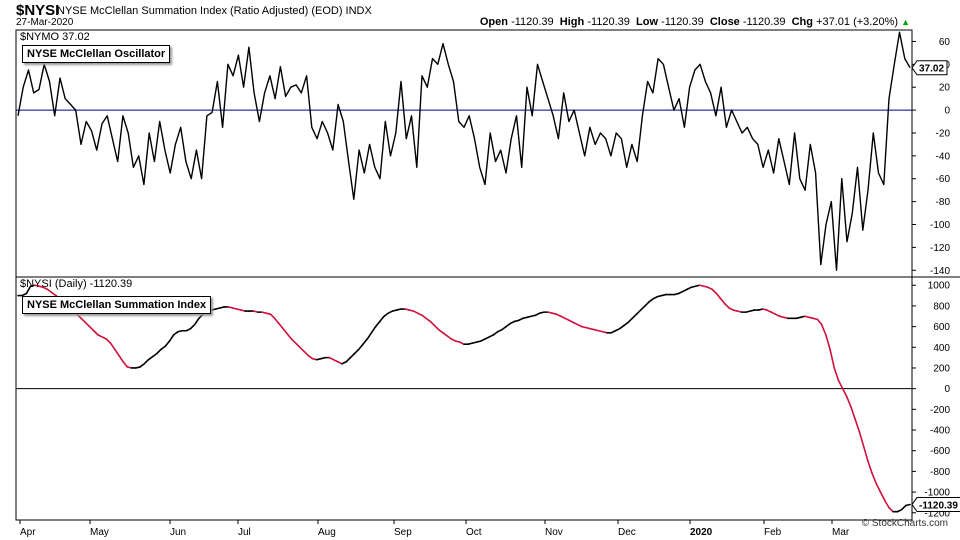 The width and height of the screenshot is (960, 540). Describe the element at coordinates (532, 22) in the screenshot. I see `open-value: -1120.39` at that location.